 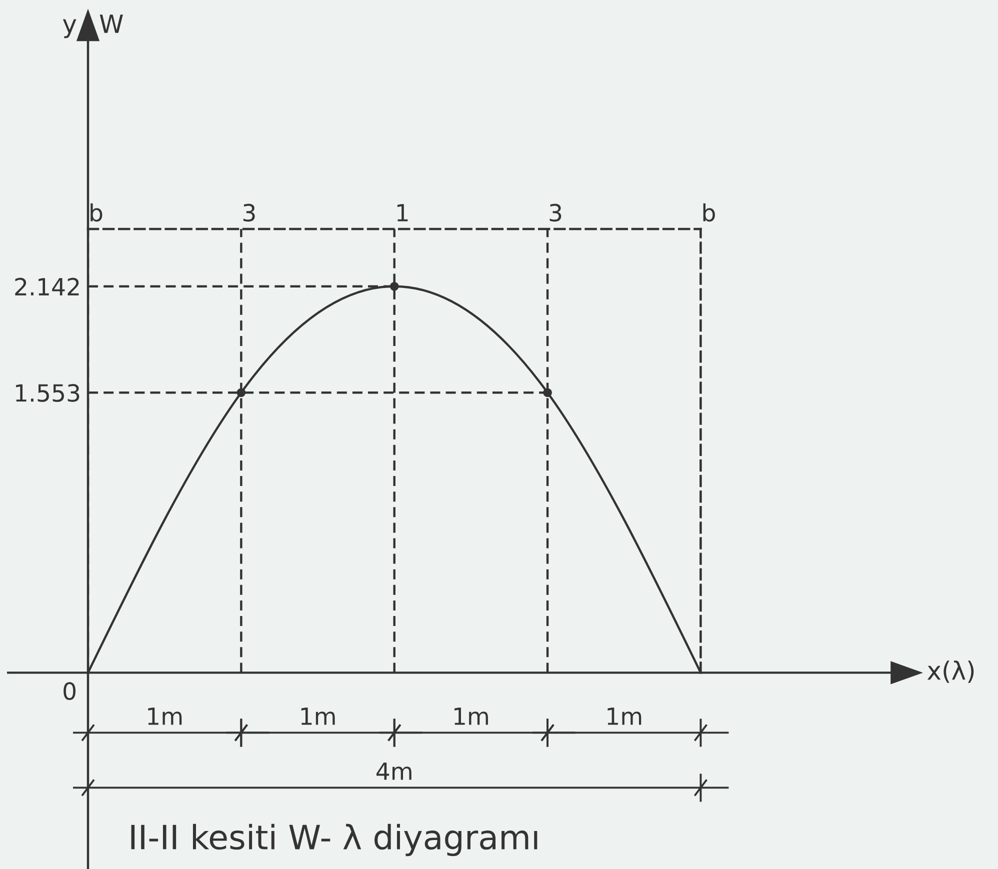 What do you see at coordinates (47, 287) in the screenshot?
I see `y-tick-label: 2.142` at bounding box center [47, 287].